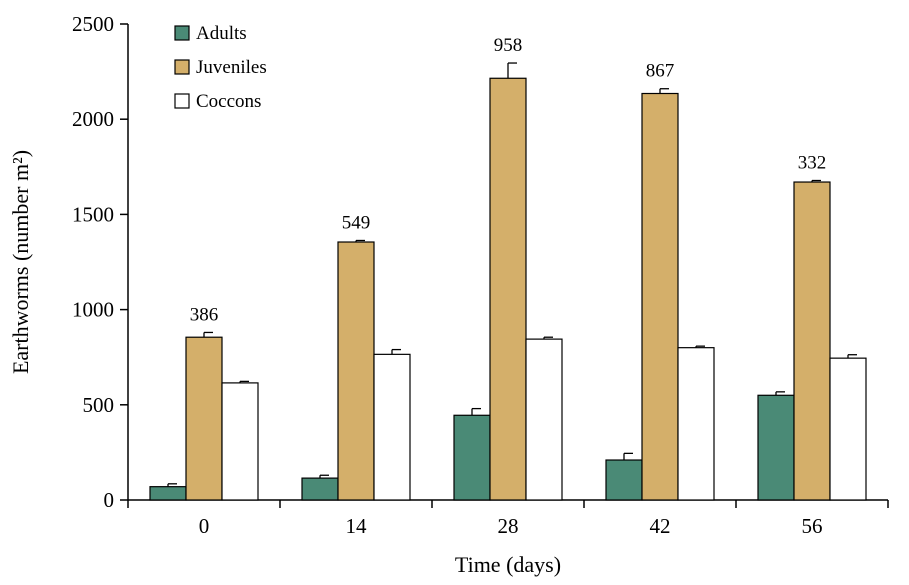 The width and height of the screenshot is (909, 585). Describe the element at coordinates (93, 214) in the screenshot. I see `y-tick-label: 1500` at that location.